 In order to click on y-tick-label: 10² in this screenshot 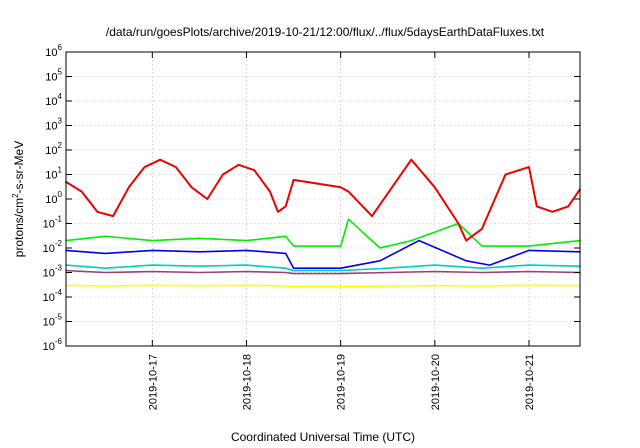, I will do `click(53, 149)`.